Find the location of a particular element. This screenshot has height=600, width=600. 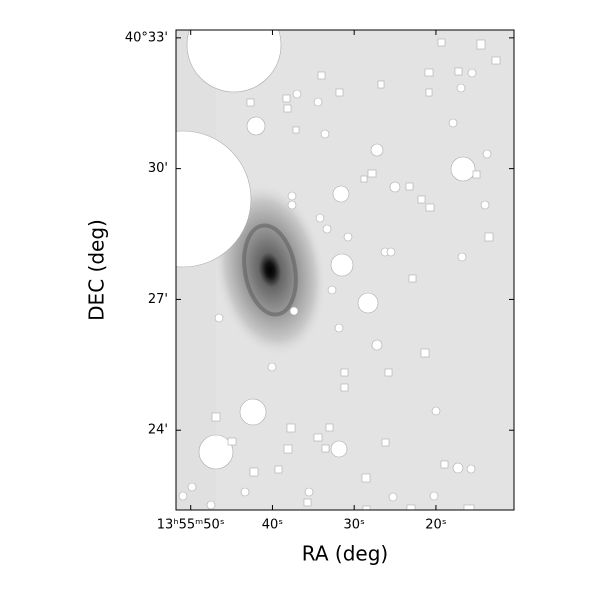

y-tick-label: 24' is located at coordinates (158, 430).